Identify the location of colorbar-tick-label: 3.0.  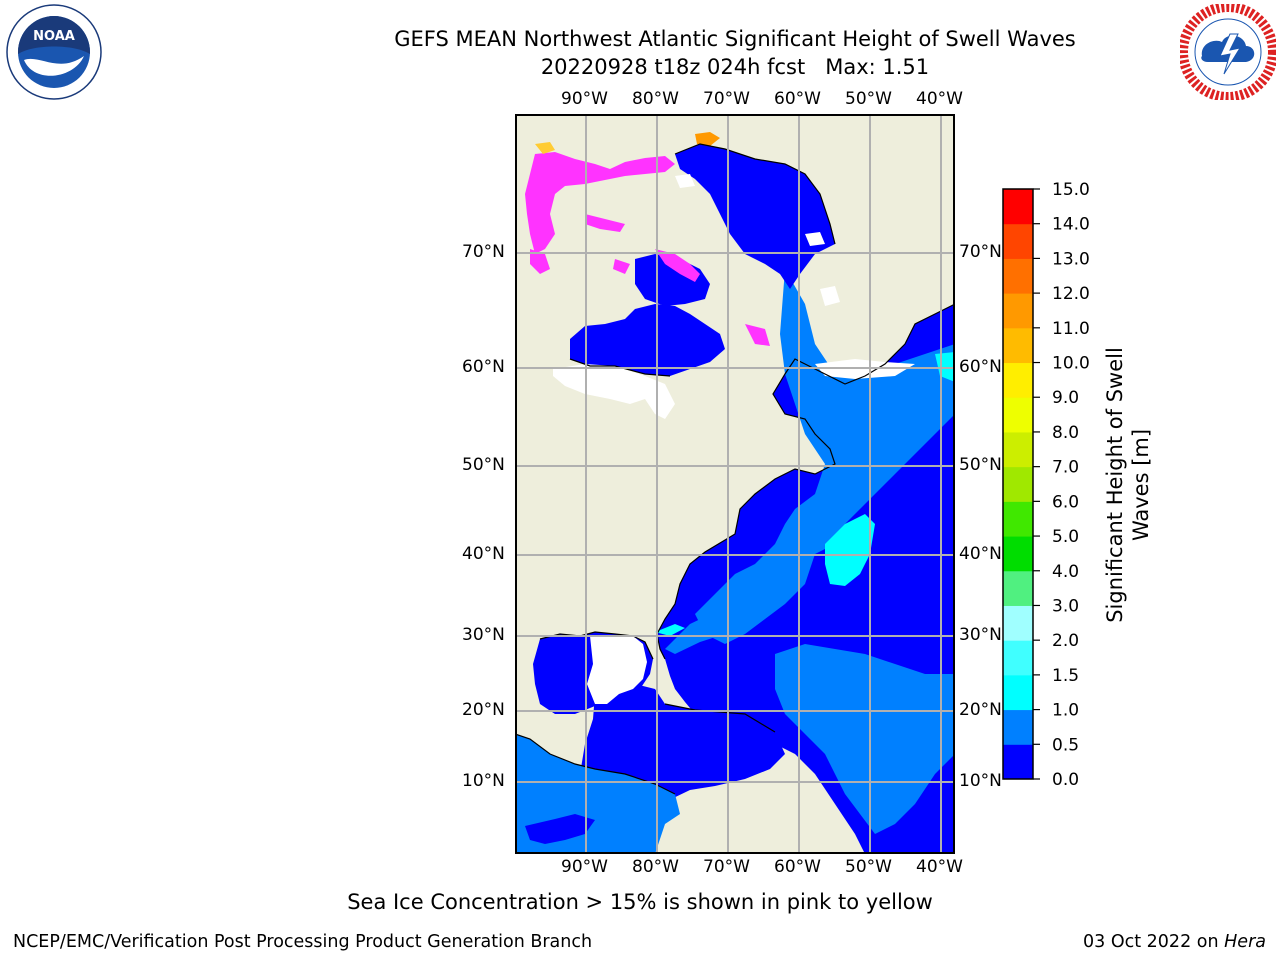
(1065, 606).